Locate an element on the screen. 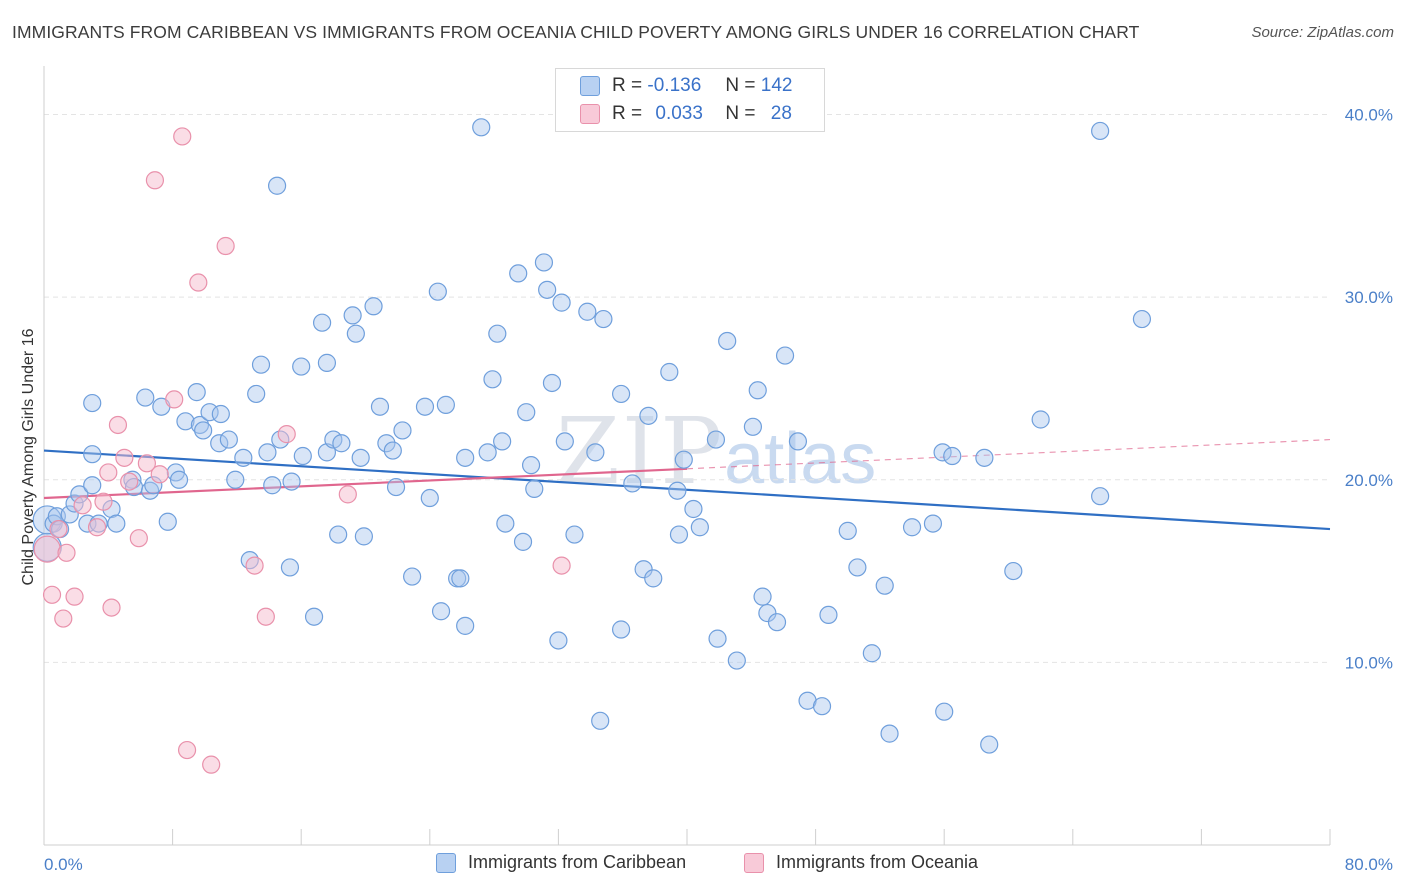  y-tick-label: 10.0% is located at coordinates (1369, 662).